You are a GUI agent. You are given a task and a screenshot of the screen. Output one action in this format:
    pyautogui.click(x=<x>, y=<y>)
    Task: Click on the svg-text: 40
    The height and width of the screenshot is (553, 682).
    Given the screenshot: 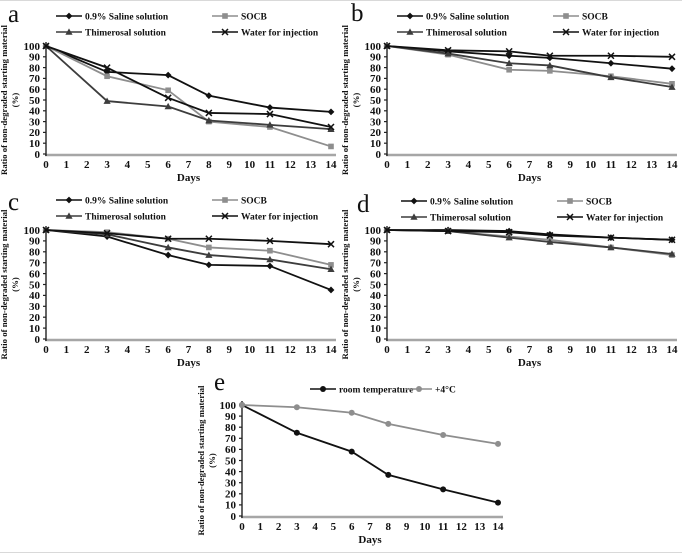 What is the action you would take?
    pyautogui.click(x=231, y=472)
    